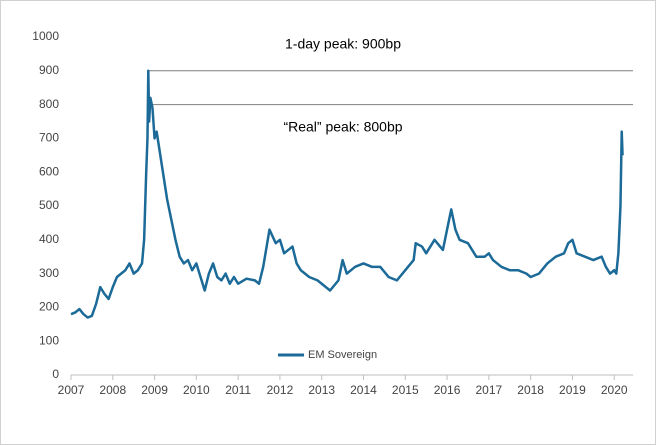 The width and height of the screenshot is (656, 445). I want to click on y-tick-label: 1000, so click(45, 36).